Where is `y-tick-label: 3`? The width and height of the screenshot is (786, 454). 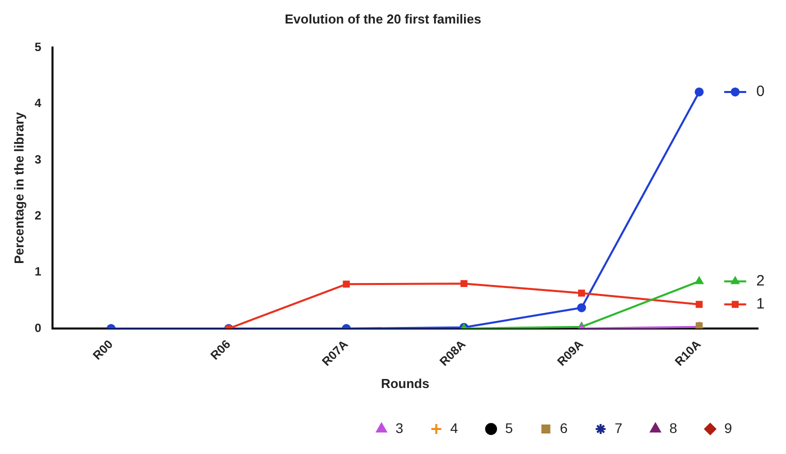
y-tick-label: 3 is located at coordinates (38, 159).